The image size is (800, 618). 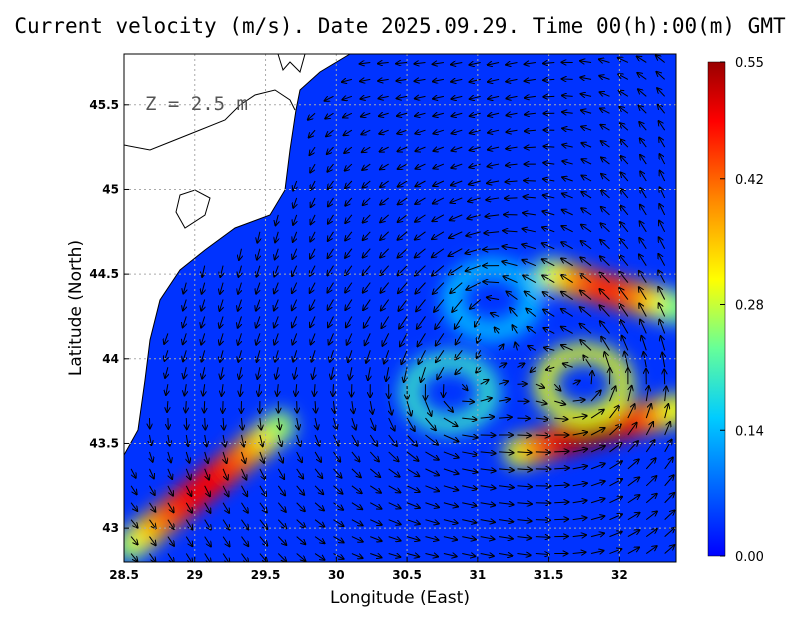 What do you see at coordinates (549, 575) in the screenshot?
I see `x-tick-label: 31.5` at bounding box center [549, 575].